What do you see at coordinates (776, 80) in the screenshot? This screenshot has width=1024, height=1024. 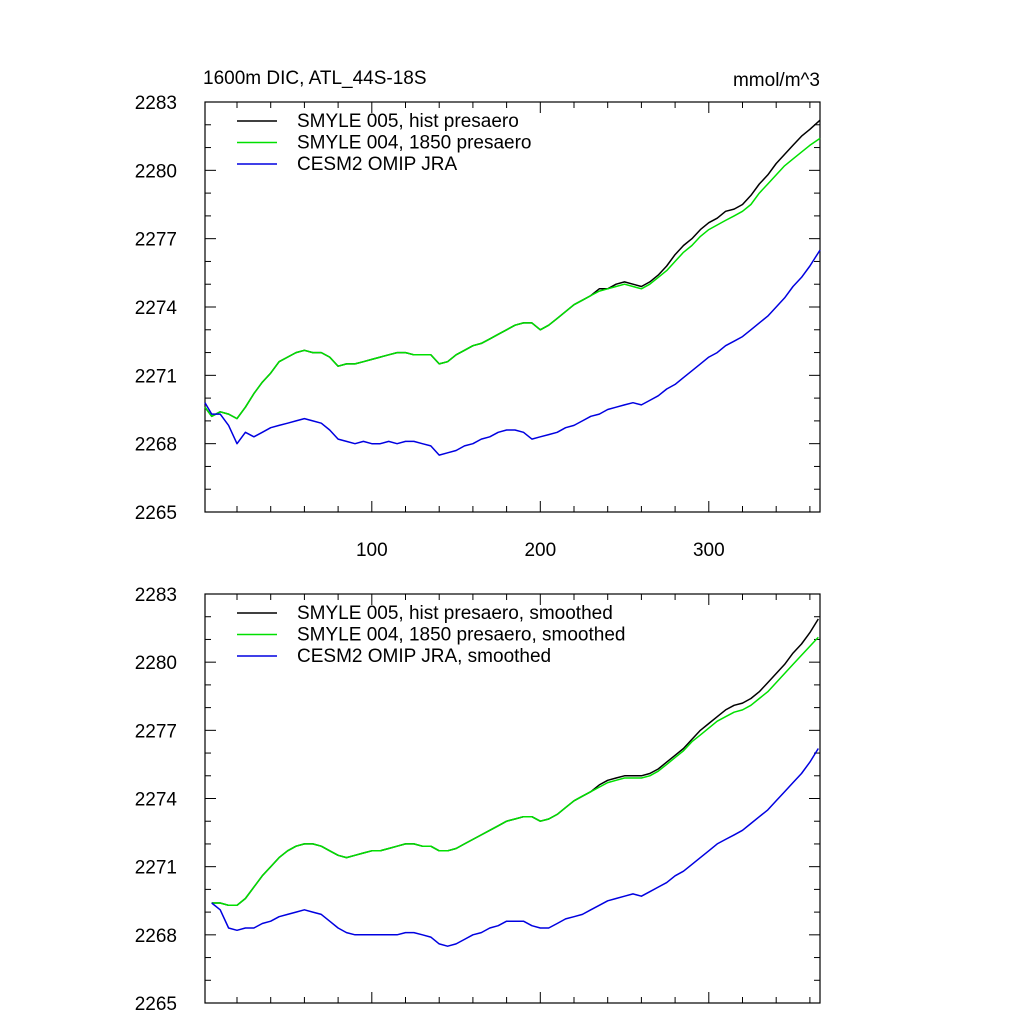 I see `units-label: mmol/m^3` at bounding box center [776, 80].